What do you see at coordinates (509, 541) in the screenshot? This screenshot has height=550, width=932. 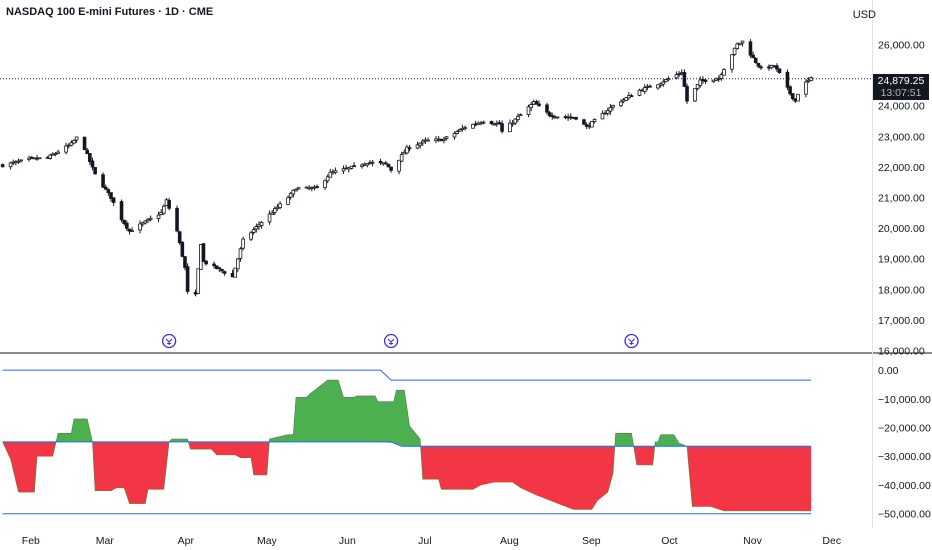 I see `time-axis-tick: Aug` at bounding box center [509, 541].